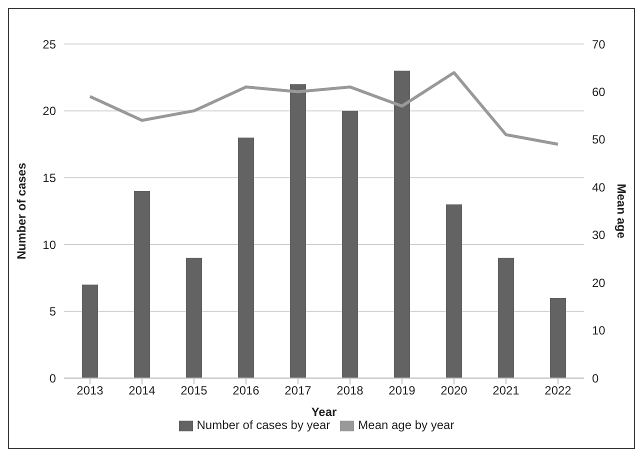  Describe the element at coordinates (324, 412) in the screenshot. I see `x-axis-title: Year` at that location.